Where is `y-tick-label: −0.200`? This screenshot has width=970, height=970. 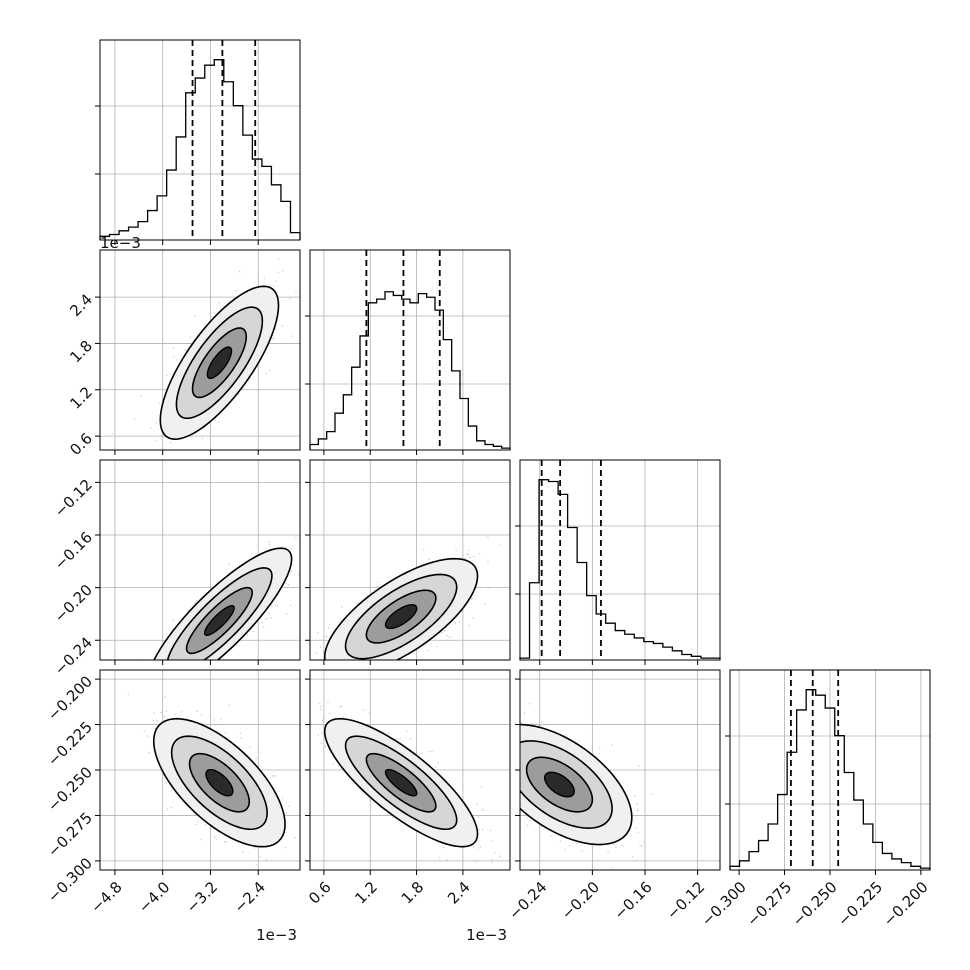 y-tick-label: −0.200 is located at coordinates (70, 698).